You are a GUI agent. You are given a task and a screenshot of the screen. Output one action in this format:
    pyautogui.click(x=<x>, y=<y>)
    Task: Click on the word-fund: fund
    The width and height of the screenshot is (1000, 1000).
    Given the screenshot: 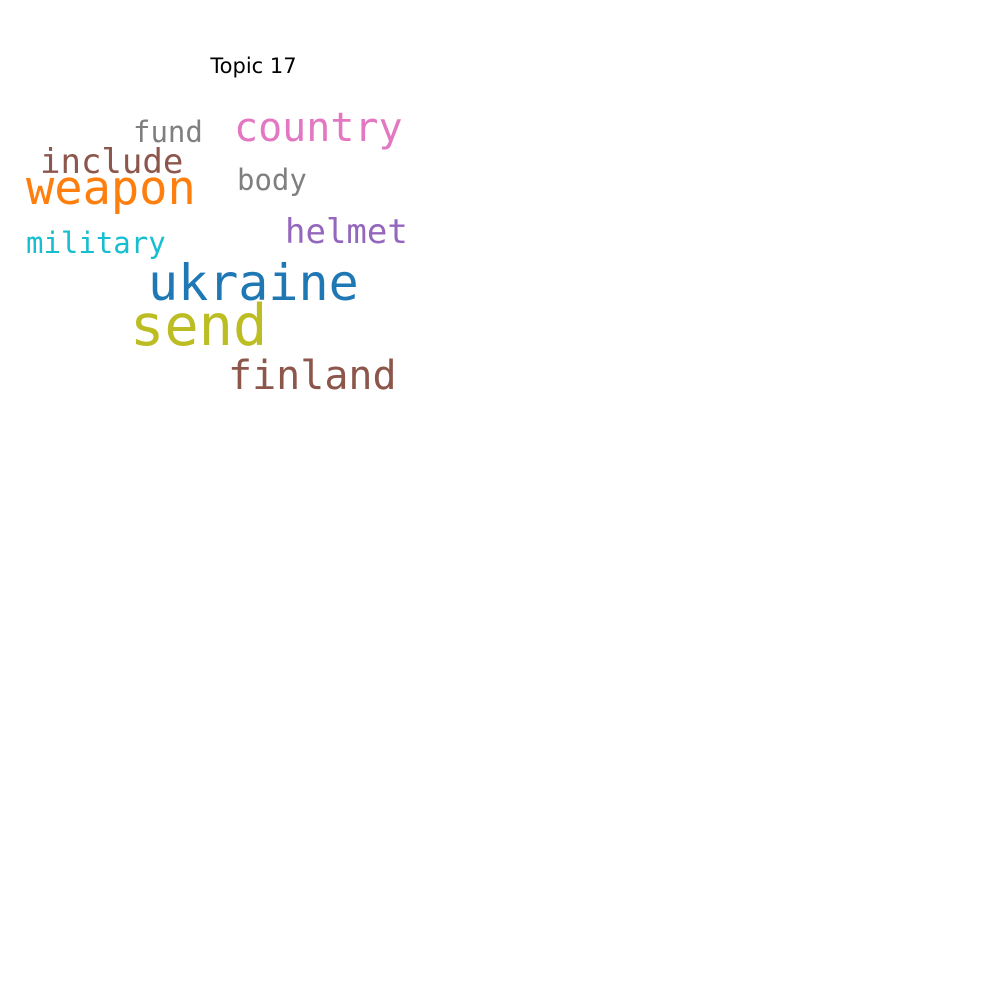 What is the action you would take?
    pyautogui.click(x=168, y=132)
    